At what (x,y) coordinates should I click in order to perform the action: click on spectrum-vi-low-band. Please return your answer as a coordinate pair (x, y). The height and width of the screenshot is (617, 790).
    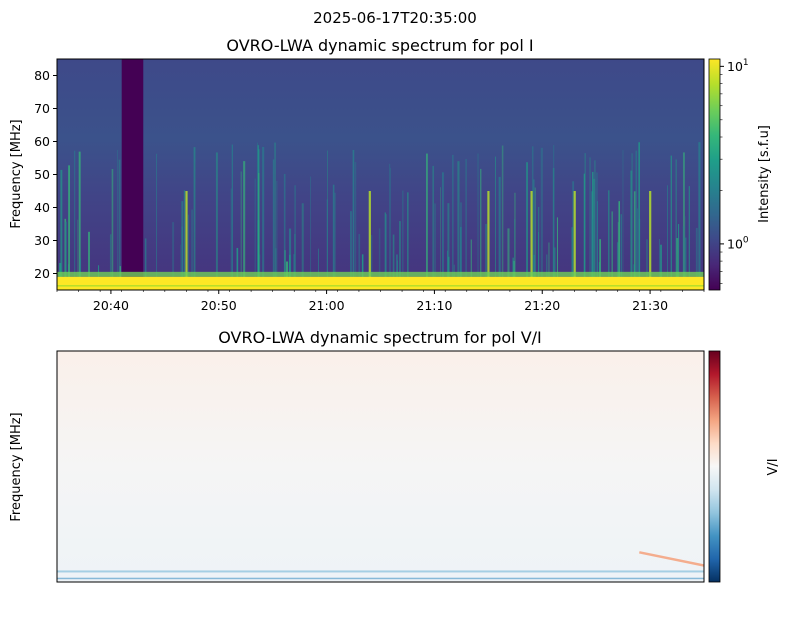
    Looking at the image, I should click on (380, 565).